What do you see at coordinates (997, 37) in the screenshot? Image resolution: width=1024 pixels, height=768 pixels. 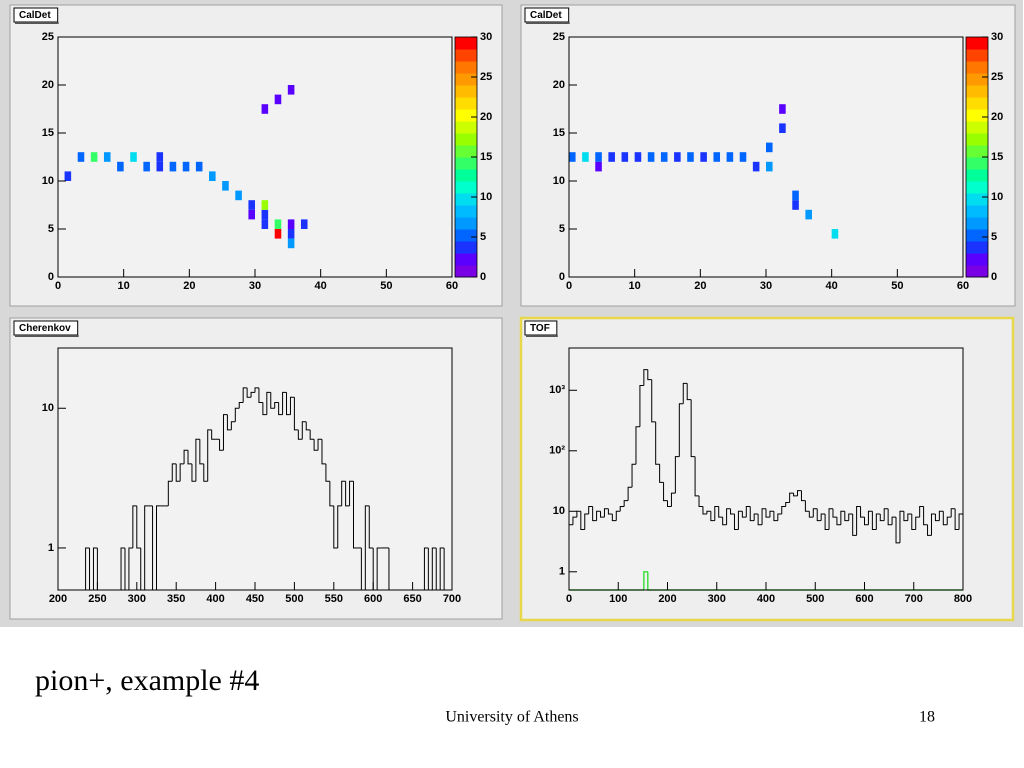 I see `color-scale-label: 30` at bounding box center [997, 37].